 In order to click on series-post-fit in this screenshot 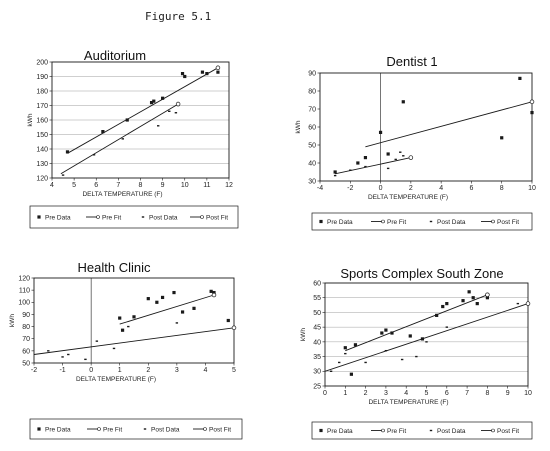, I will do `click(120, 138)`.